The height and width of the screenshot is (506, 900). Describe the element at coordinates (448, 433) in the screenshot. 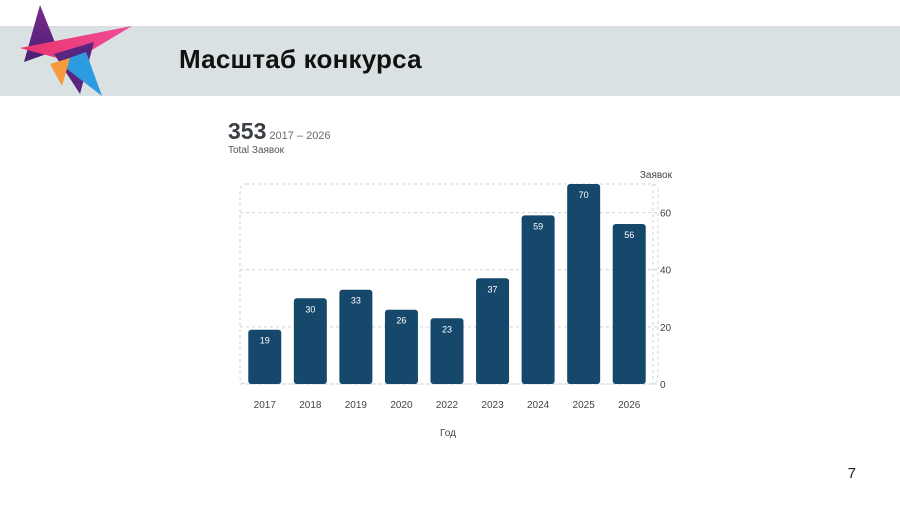

I see `x-axis-label: Год` at that location.